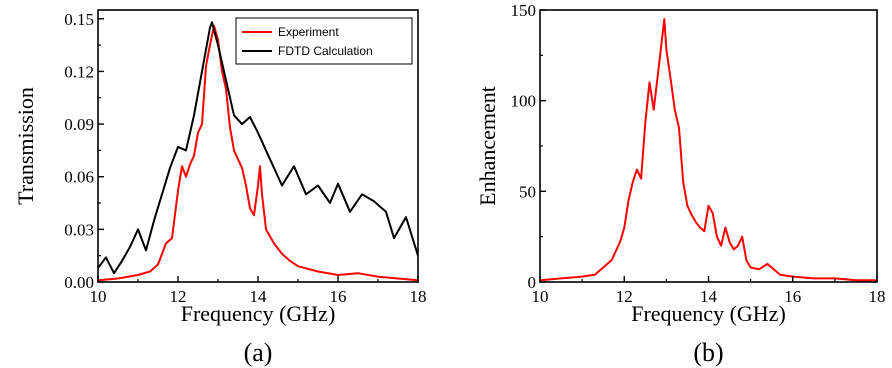 This screenshot has height=368, width=892. I want to click on y-axis-label: Transmission, so click(25, 146).